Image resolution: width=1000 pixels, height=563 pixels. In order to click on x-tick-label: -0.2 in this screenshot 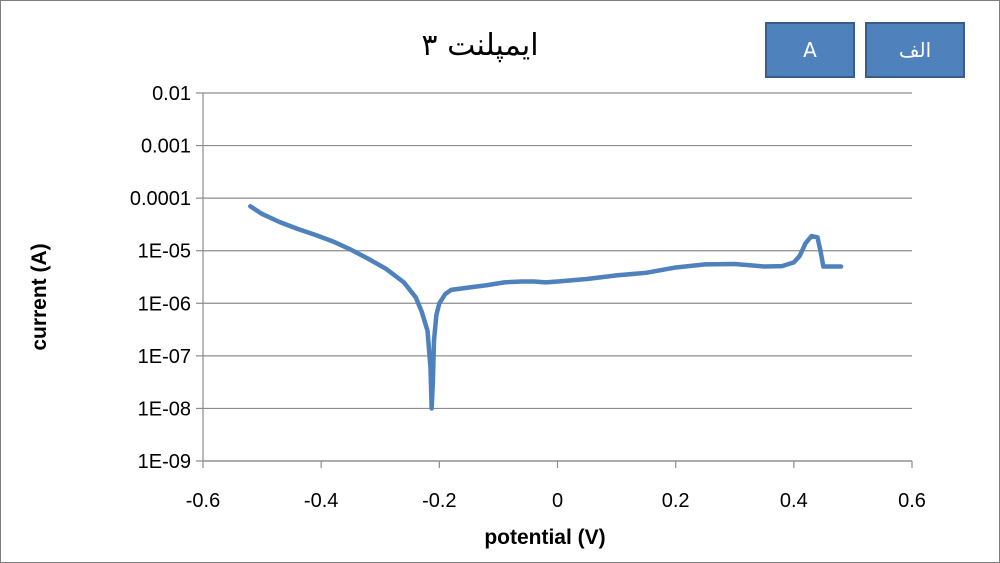, I will do `click(439, 501)`.